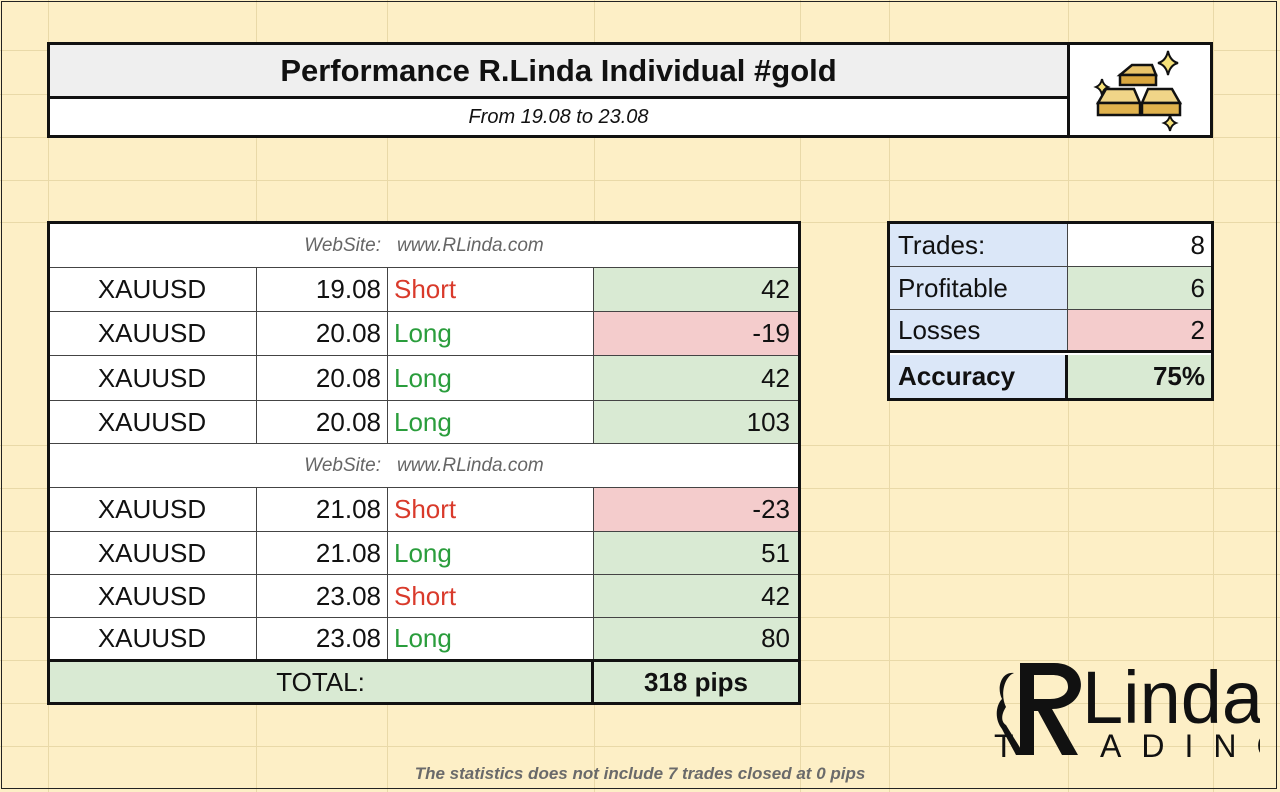 The width and height of the screenshot is (1280, 792). I want to click on profitable-value: 6, so click(1139, 288).